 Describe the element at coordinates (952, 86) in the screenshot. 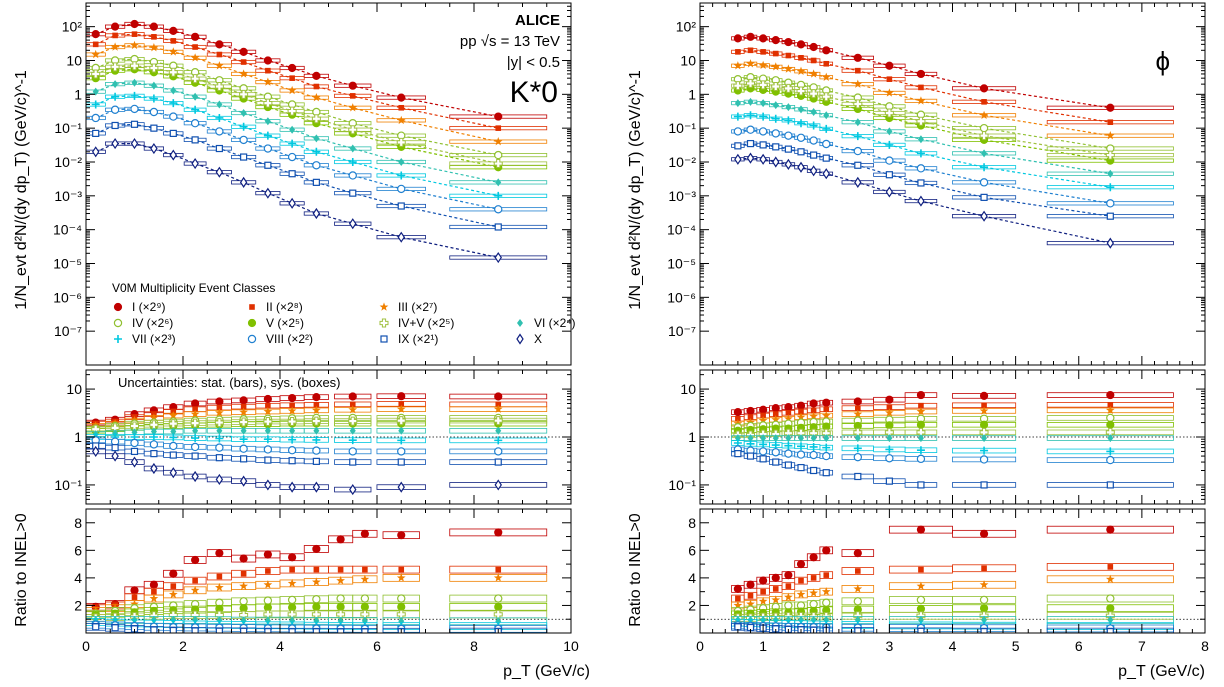

I see `series-II` at that location.